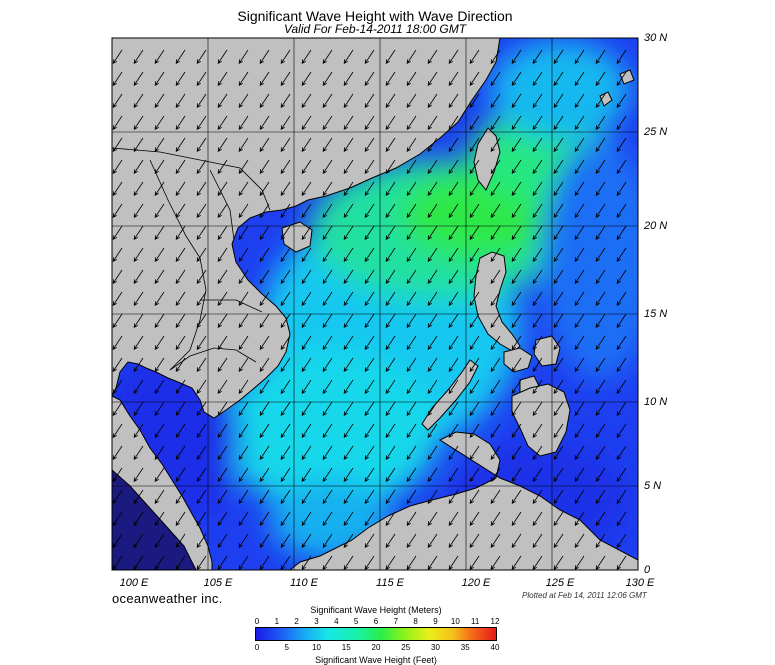  I want to click on colorbar-tick: 15, so click(346, 647).